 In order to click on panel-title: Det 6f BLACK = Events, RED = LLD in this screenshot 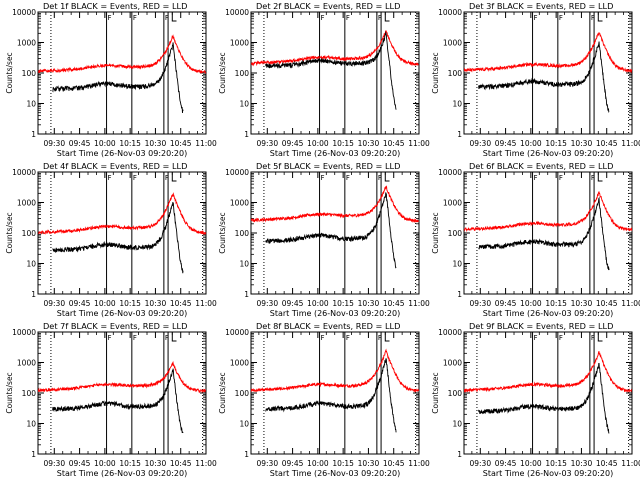, I will do `click(541, 166)`.